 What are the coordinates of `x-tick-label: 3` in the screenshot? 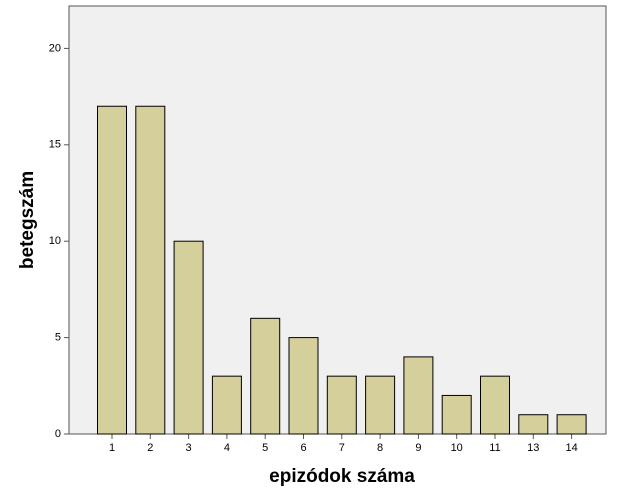 It's located at (189, 448).